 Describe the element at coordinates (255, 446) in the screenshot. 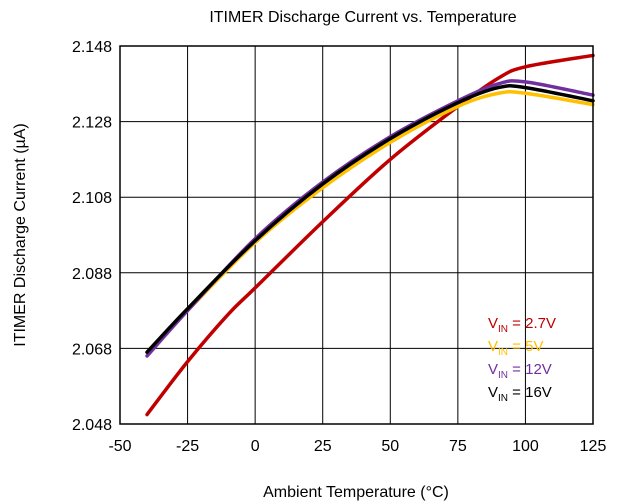

I see `x-tick-label: 0` at that location.